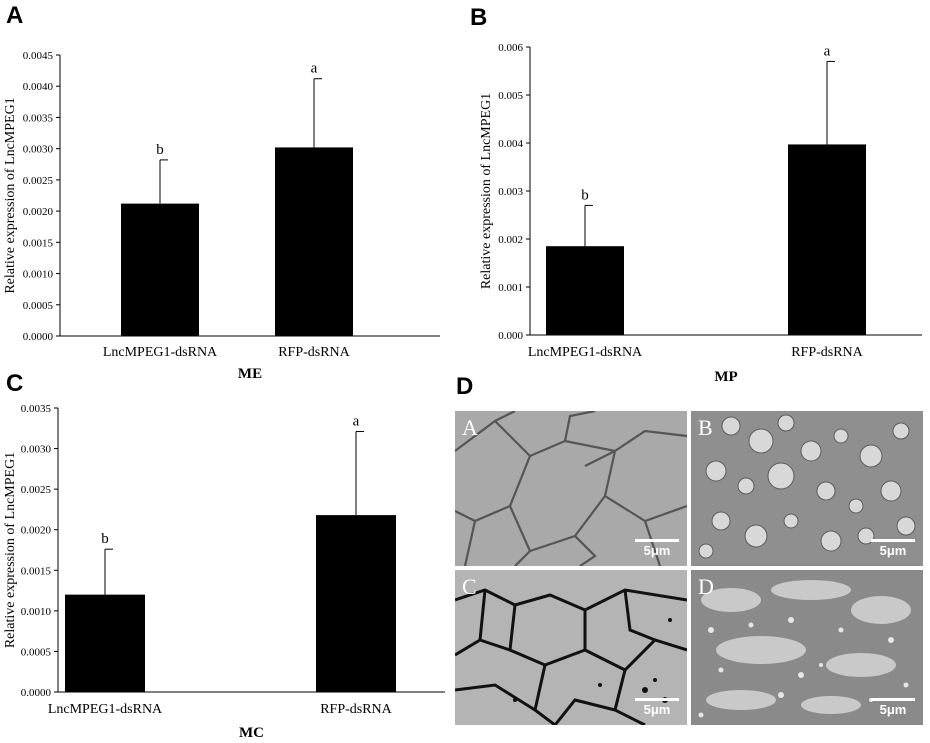 The height and width of the screenshot is (743, 930). I want to click on micrograph-d-scale: 5μm, so click(893, 707).